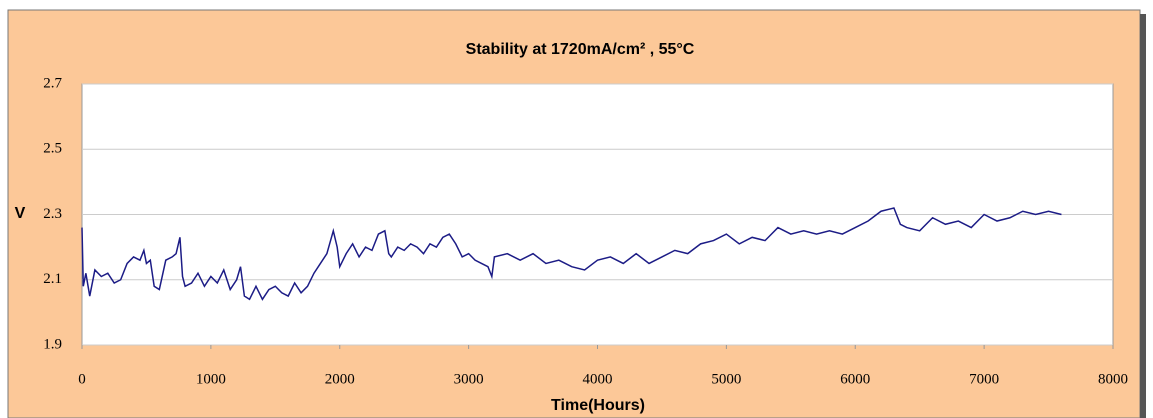 The width and height of the screenshot is (1153, 418). Describe the element at coordinates (340, 379) in the screenshot. I see `x-tick-label: 2000` at that location.